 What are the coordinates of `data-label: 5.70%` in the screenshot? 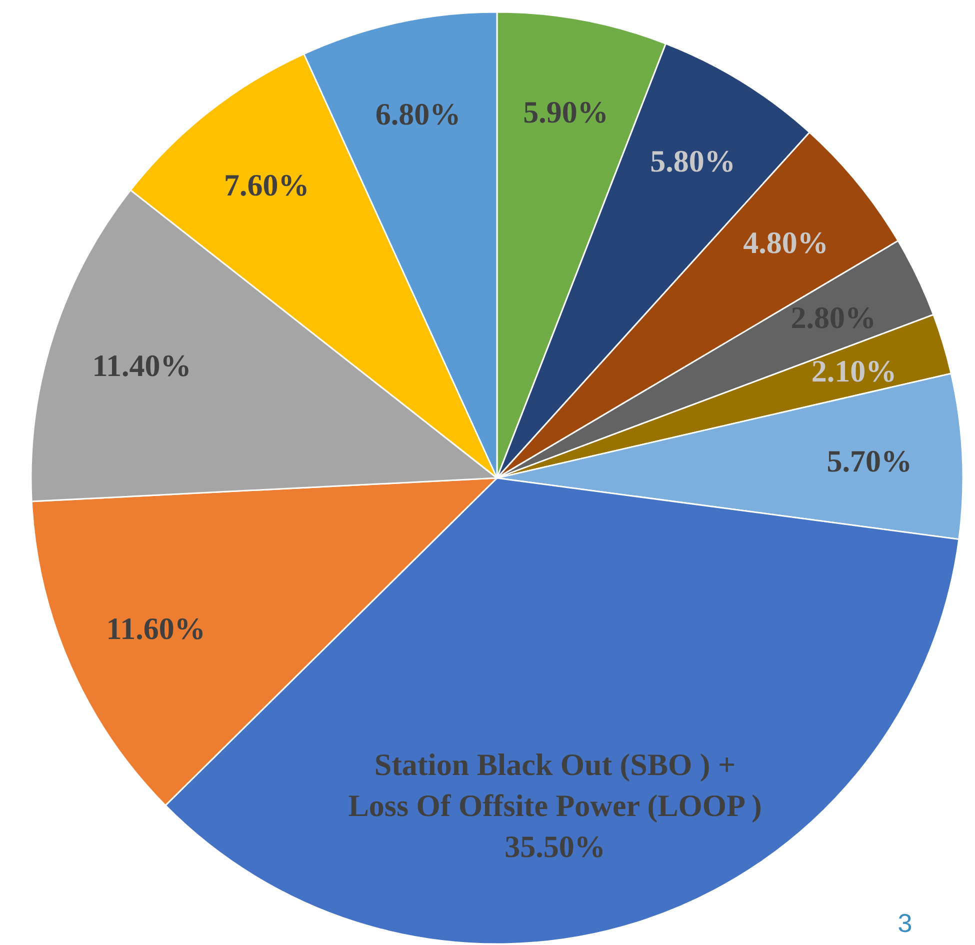 It's located at (869, 460).